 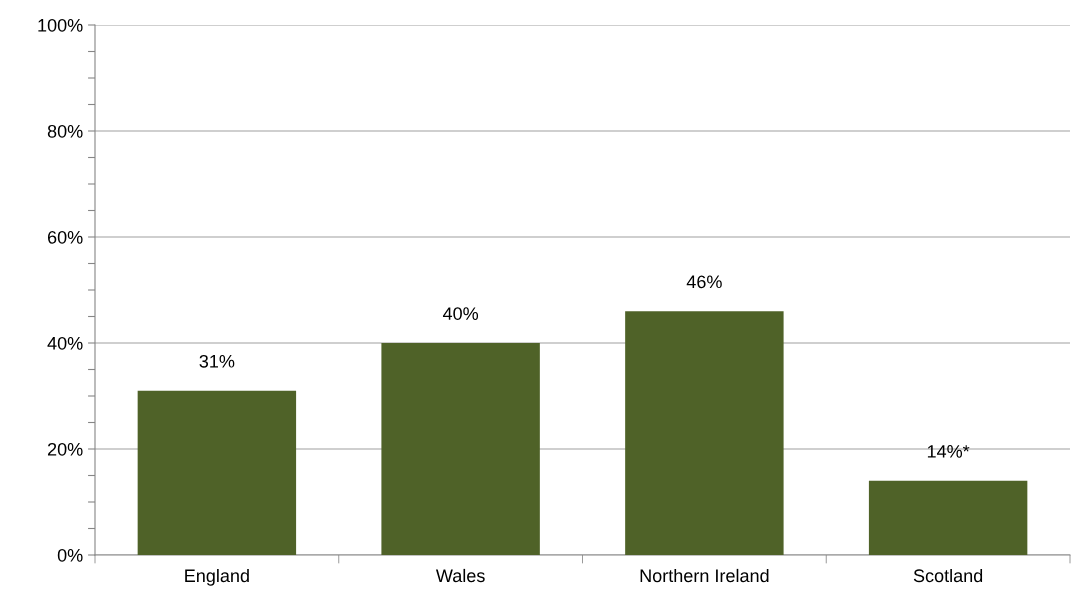 What do you see at coordinates (70, 555) in the screenshot?
I see `y-tick-label: 0%` at bounding box center [70, 555].